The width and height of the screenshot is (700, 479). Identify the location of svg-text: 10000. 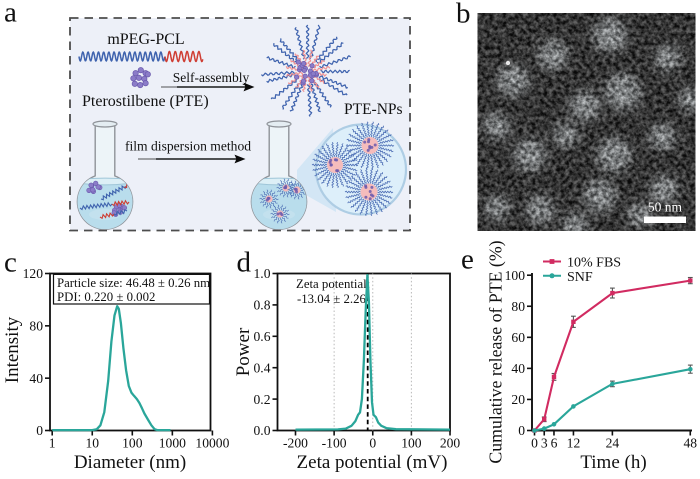
(212, 443).